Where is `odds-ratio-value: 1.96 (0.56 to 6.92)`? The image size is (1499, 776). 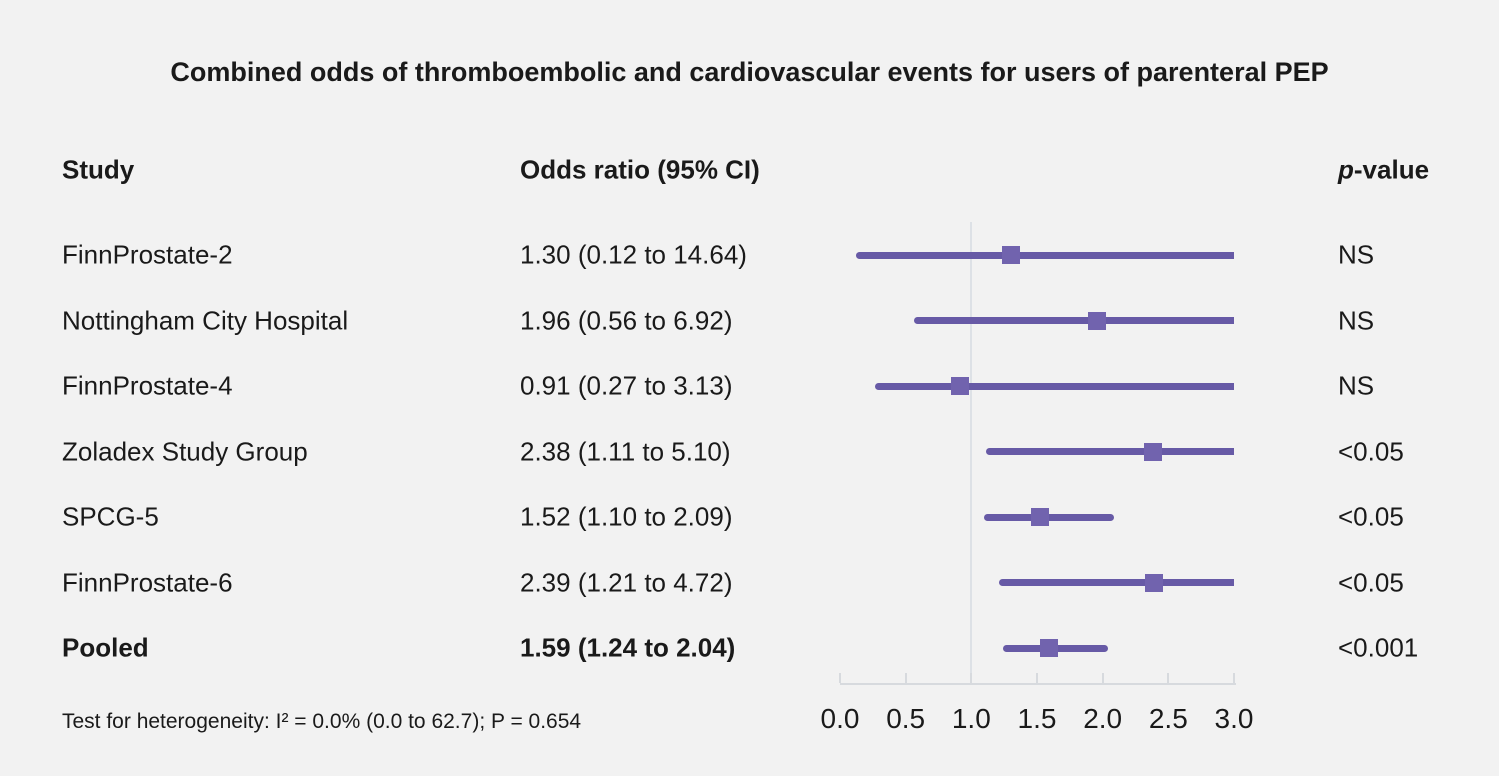 odds-ratio-value: 1.96 (0.56 to 6.92) is located at coordinates (626, 320).